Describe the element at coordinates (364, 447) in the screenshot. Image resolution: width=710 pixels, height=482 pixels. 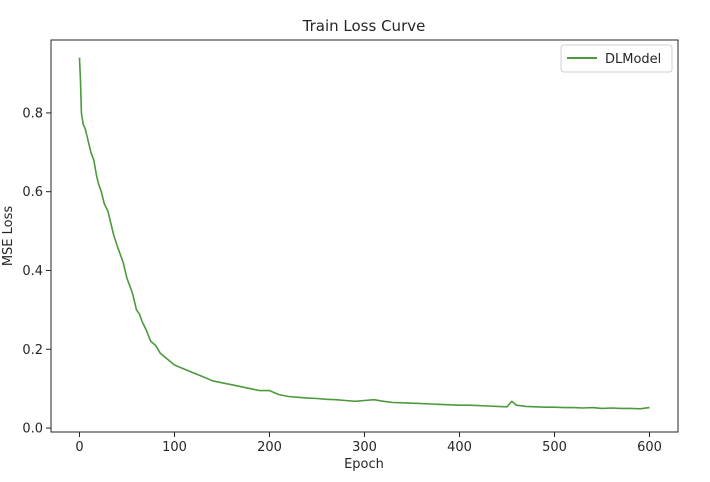
I see `x-tick-label-300: 300` at that location.